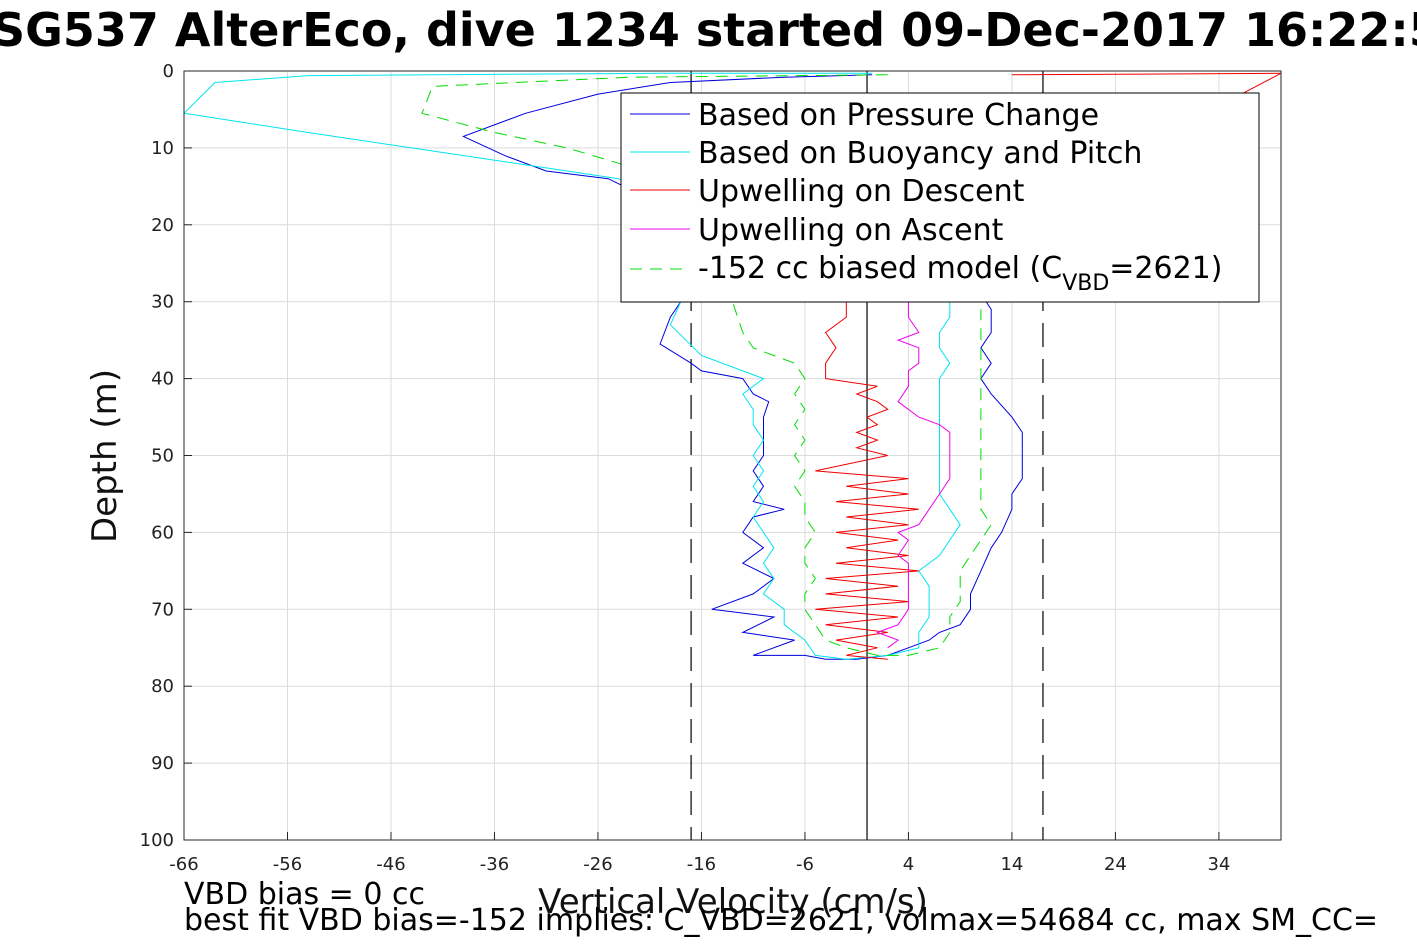 The width and height of the screenshot is (1417, 945). I want to click on y-axis-label: Depth (m), so click(105, 456).